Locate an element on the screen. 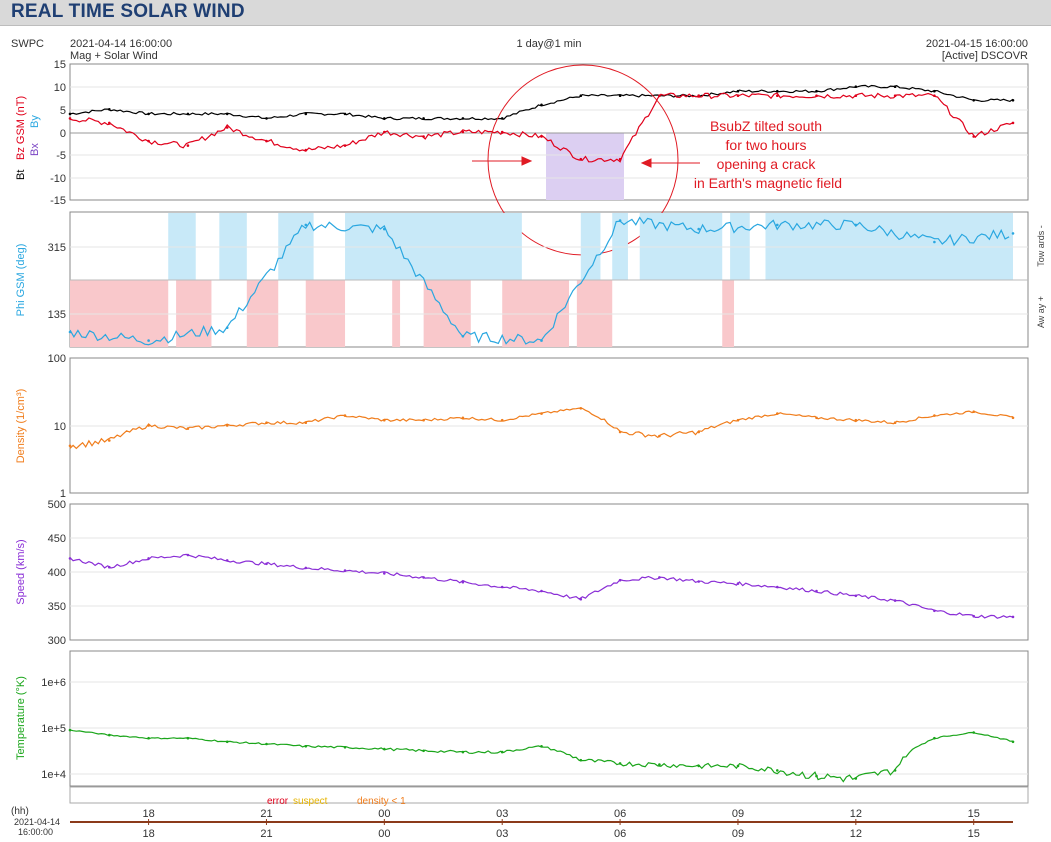  phi-tick: 315 is located at coordinates (57, 248).